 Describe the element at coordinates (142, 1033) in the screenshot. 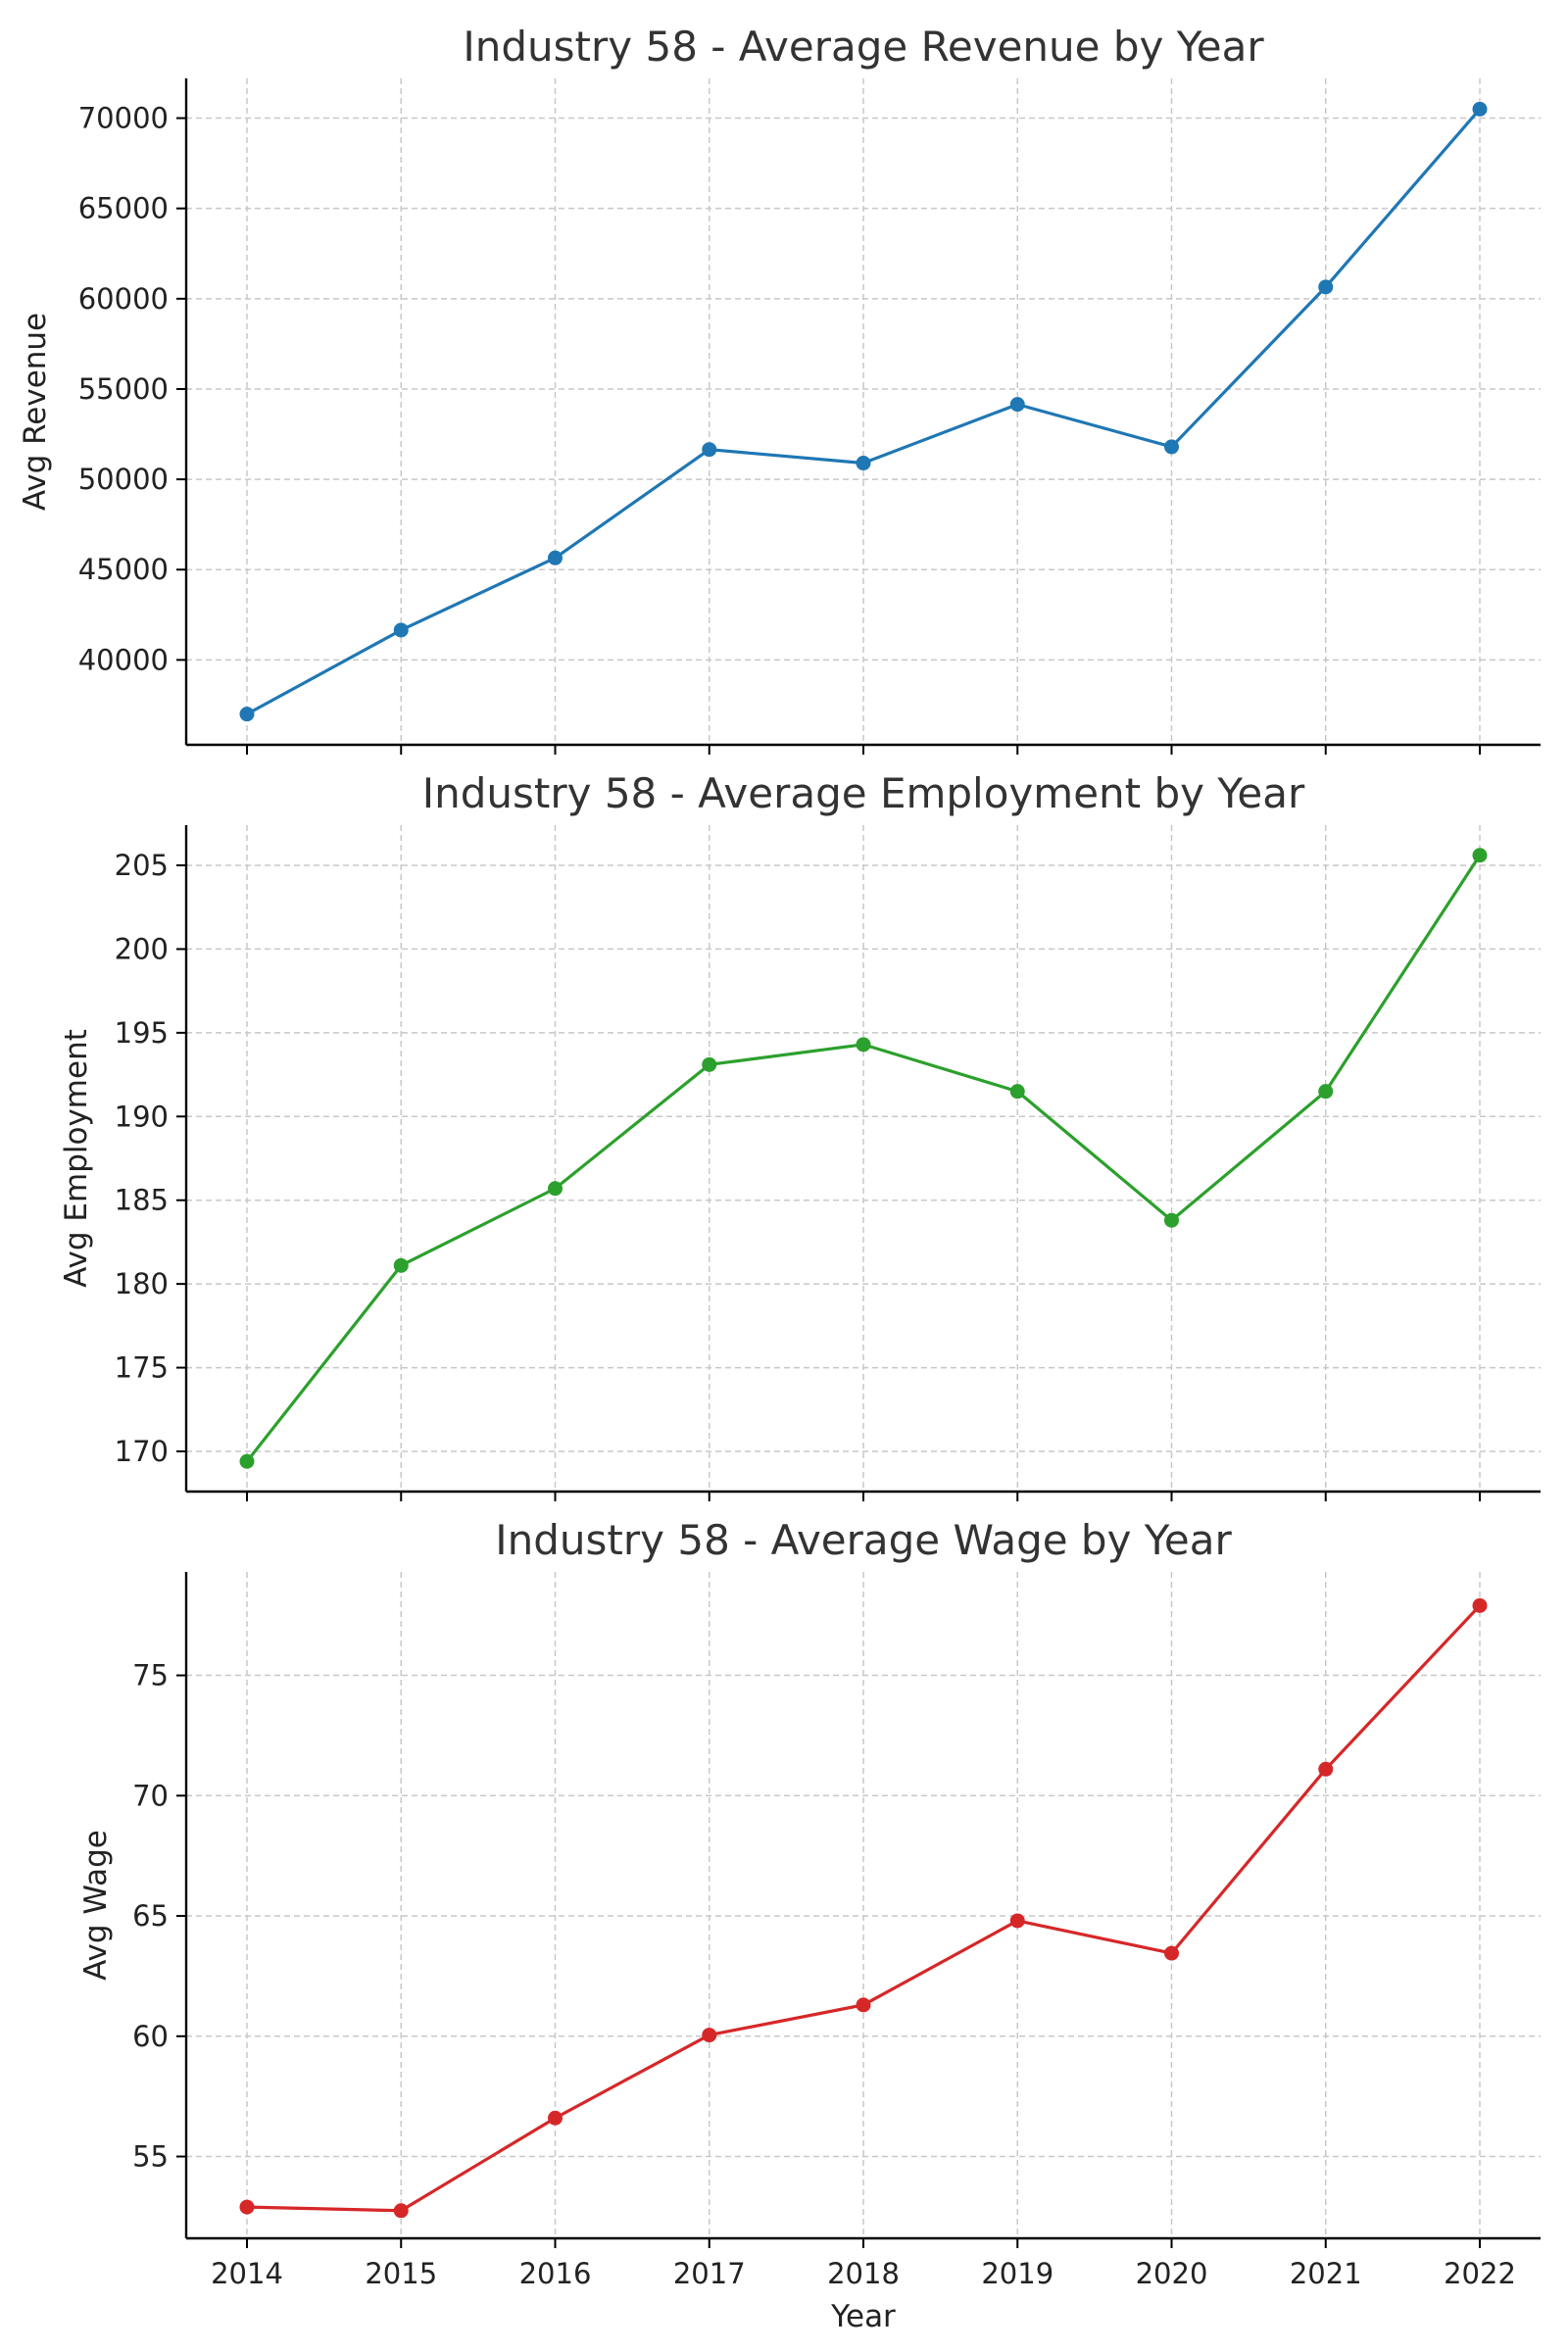

I see `y-tick-label: 195` at that location.